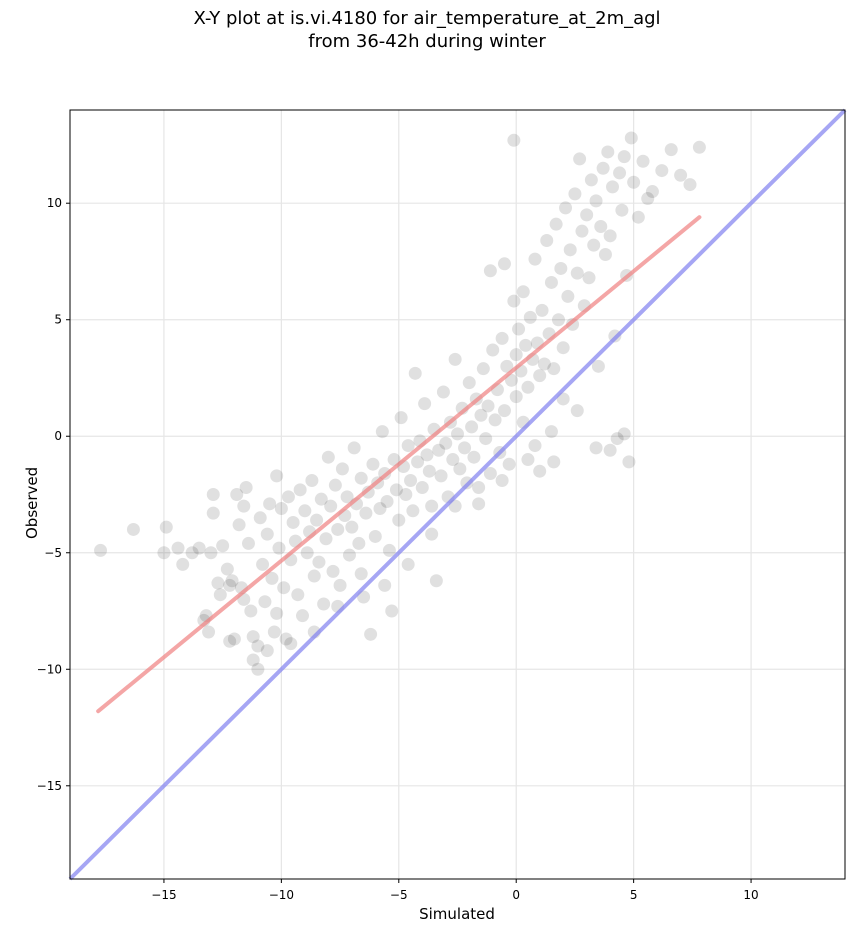 The image size is (854, 934). What do you see at coordinates (163, 895) in the screenshot?
I see `x-tick-label: −15` at bounding box center [163, 895].